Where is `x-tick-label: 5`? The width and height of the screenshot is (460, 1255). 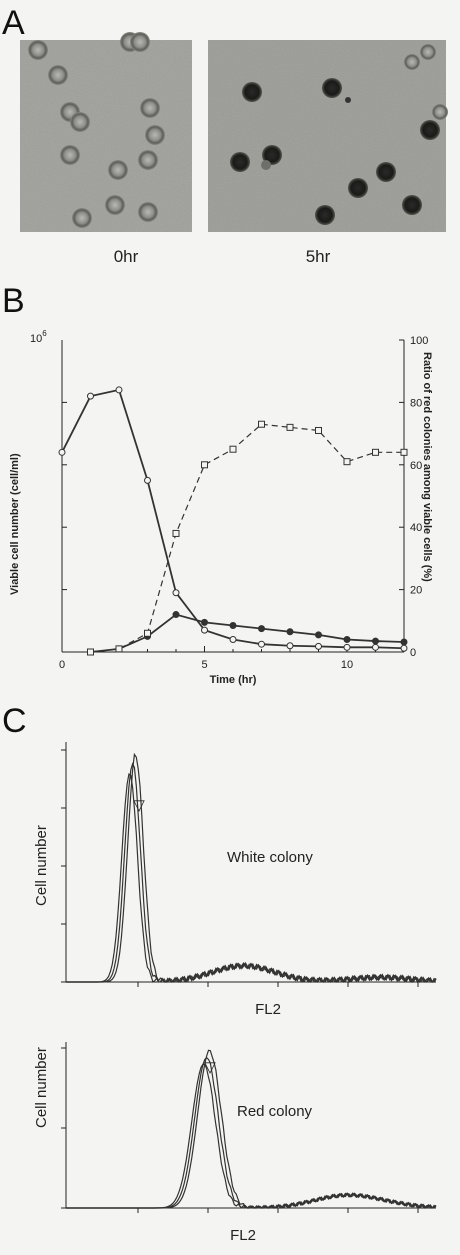
x-tick-label: 5 is located at coordinates (204, 665).